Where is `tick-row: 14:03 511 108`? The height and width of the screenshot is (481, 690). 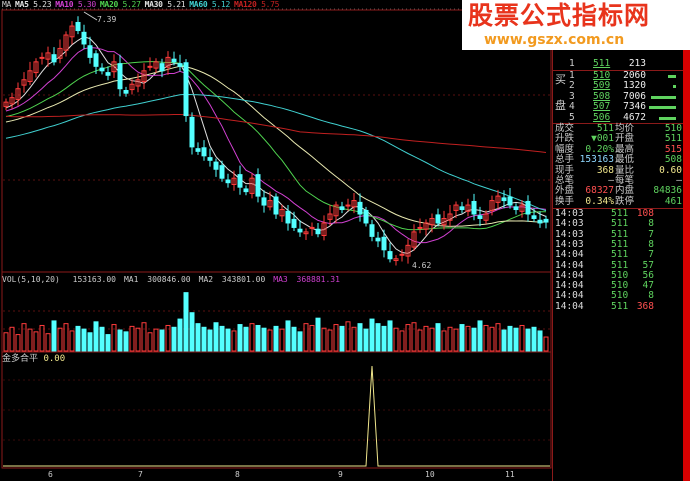 tick-row: 14:03 511 108 is located at coordinates (604, 213).